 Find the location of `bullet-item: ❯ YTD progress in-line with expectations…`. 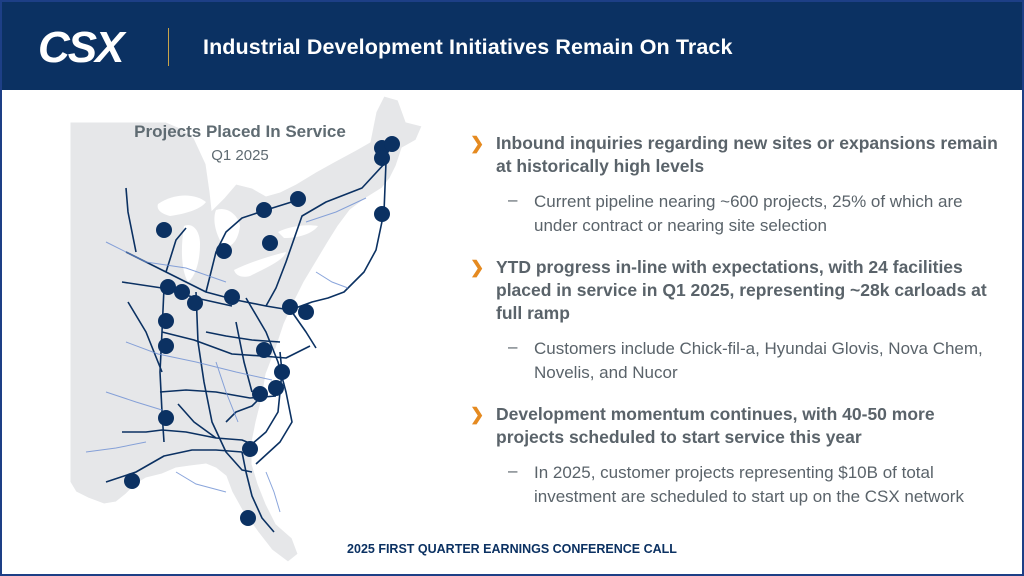

bullet-item: ❯ YTD progress in-line with expectations… is located at coordinates (735, 290).